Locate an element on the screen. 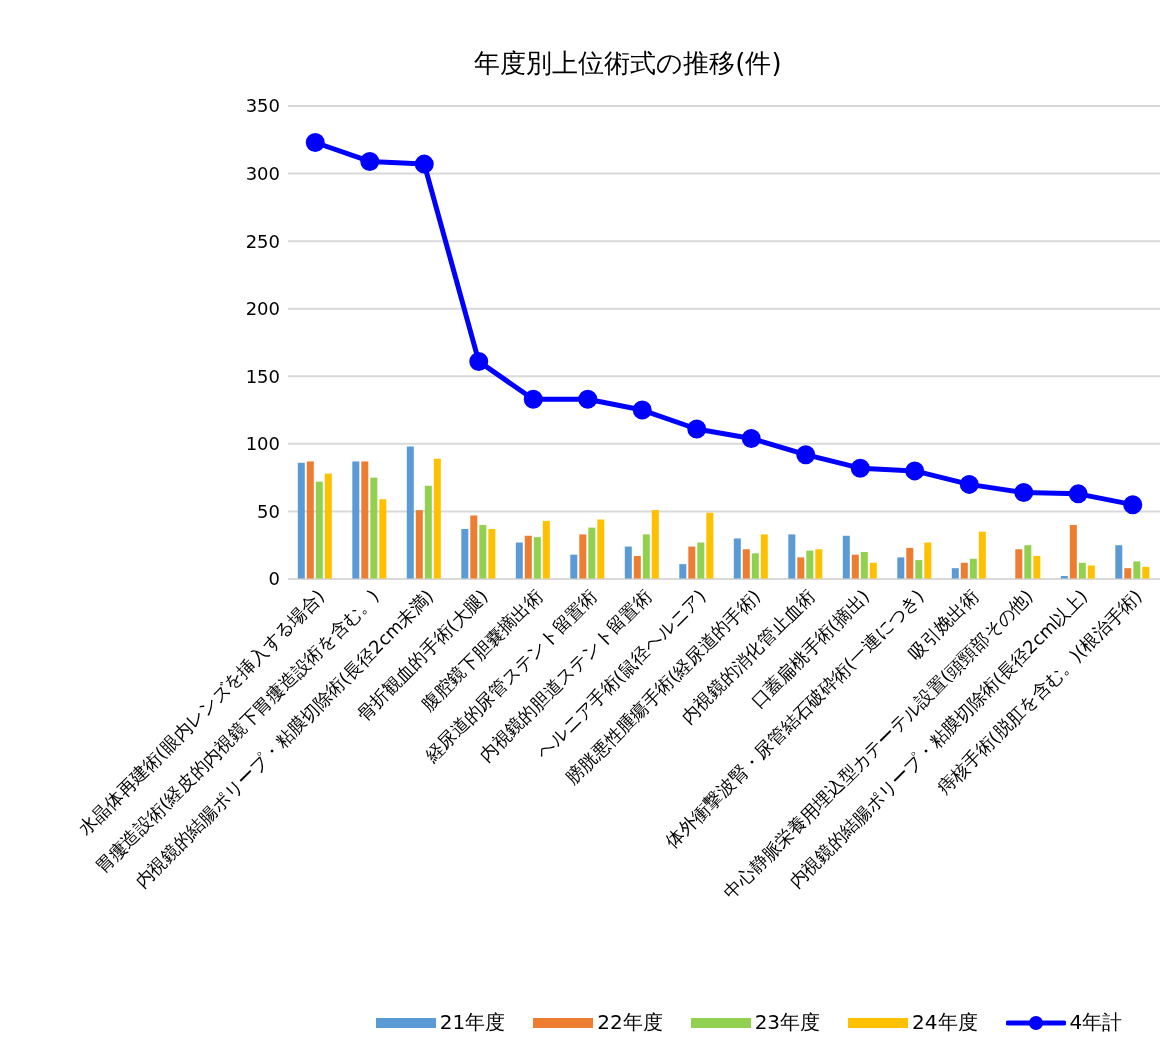 Image resolution: width=1176 pixels, height=1052 pixels. y-tick-label: 300 is located at coordinates (262, 173).